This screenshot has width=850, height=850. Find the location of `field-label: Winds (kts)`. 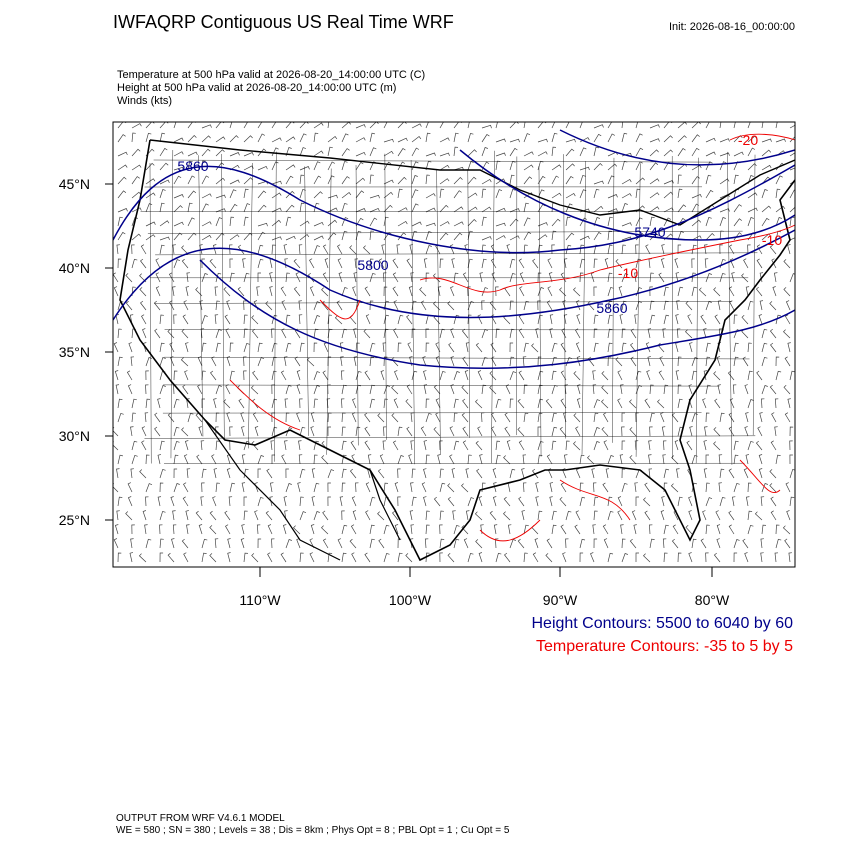

field-label: Winds (kts) is located at coordinates (144, 101).